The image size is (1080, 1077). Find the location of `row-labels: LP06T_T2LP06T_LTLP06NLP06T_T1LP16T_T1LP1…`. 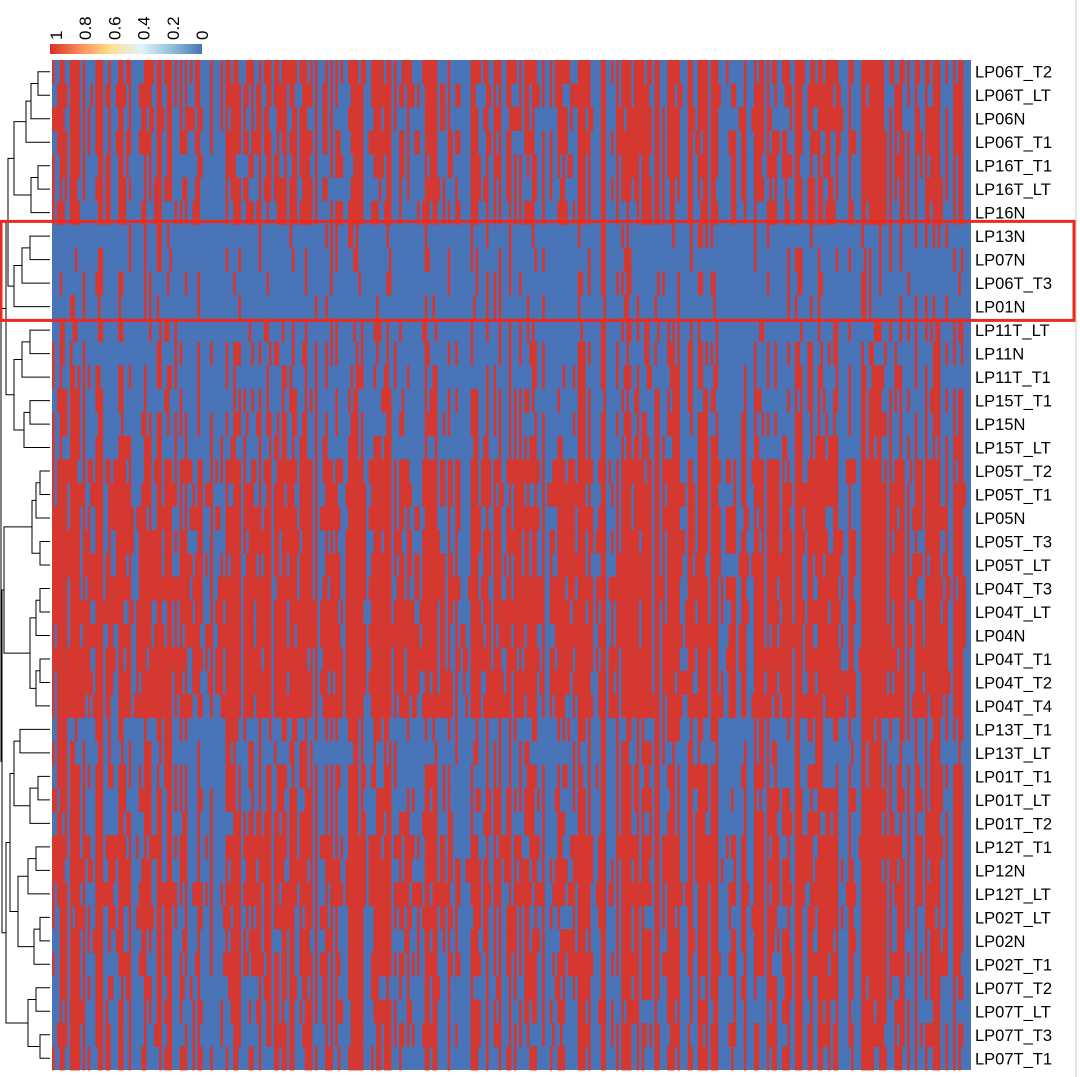

row-labels: LP06T_T2LP06T_LTLP06NLP06T_T1LP16T_T1LP1… is located at coordinates (1013, 566).